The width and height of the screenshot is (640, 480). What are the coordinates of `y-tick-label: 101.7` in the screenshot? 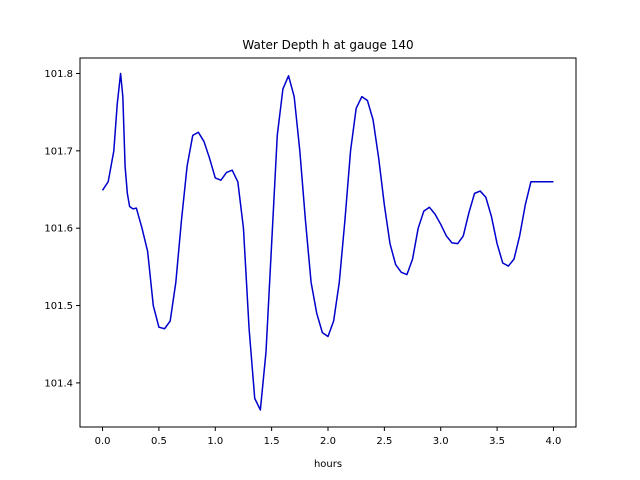 It's located at (58, 151).